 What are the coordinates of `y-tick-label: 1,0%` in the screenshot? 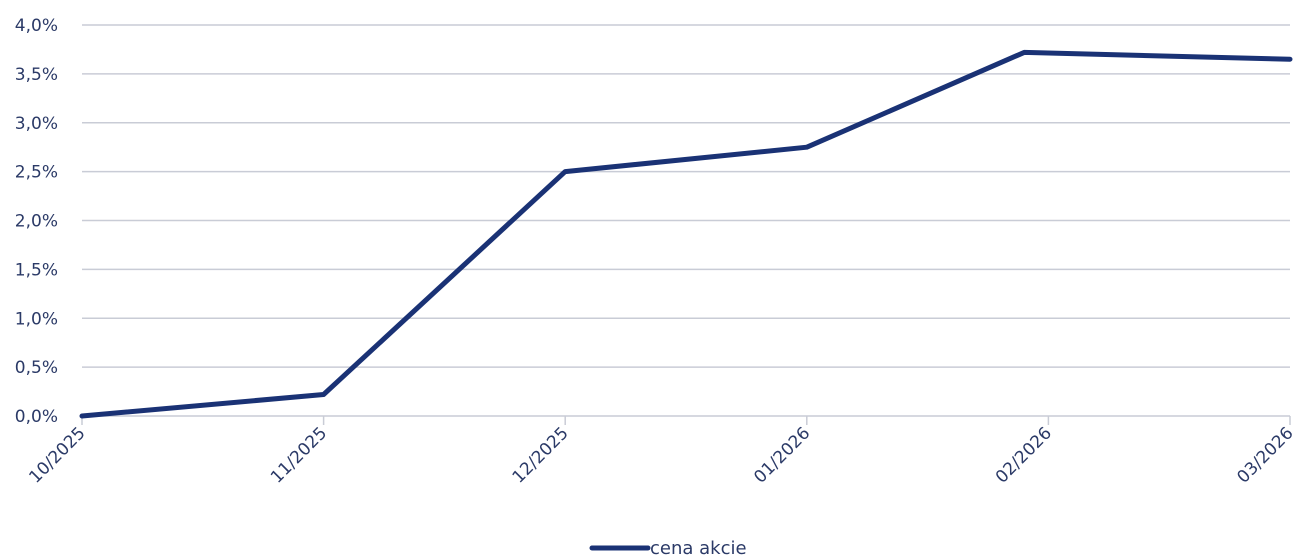 It's located at (36, 319).